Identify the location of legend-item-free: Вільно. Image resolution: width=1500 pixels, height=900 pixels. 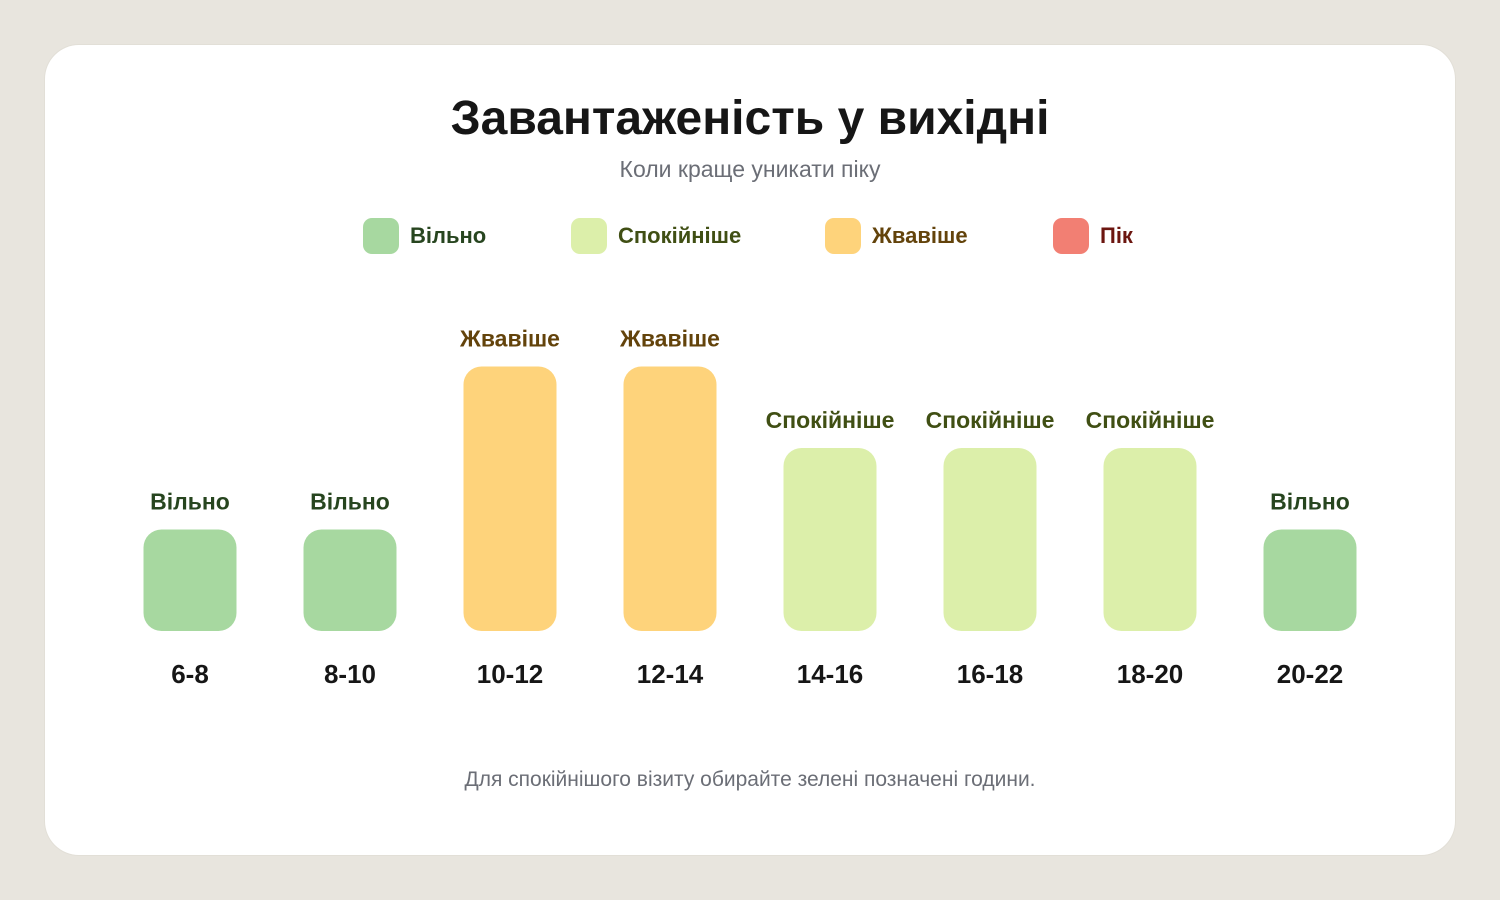
(424, 236).